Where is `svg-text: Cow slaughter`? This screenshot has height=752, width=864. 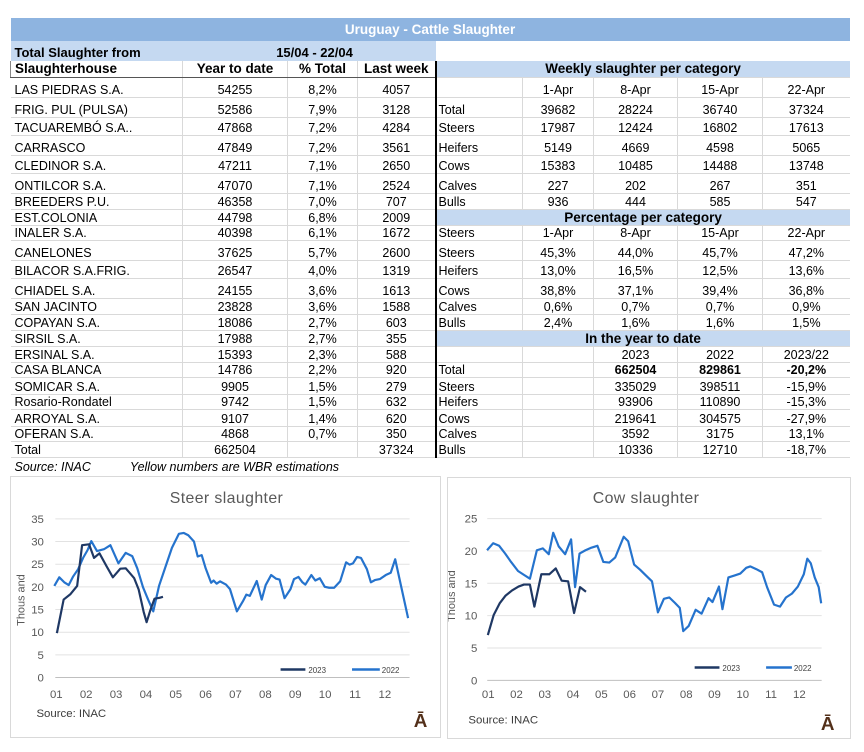 svg-text: Cow slaughter is located at coordinates (646, 498).